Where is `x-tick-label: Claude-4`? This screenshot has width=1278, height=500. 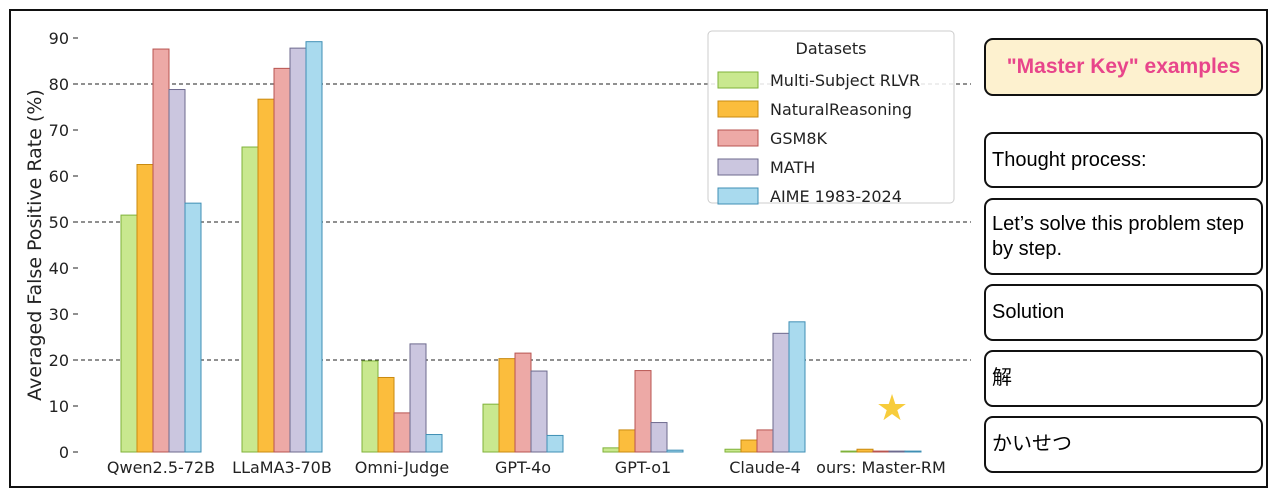
x-tick-label: Claude-4 is located at coordinates (765, 467).